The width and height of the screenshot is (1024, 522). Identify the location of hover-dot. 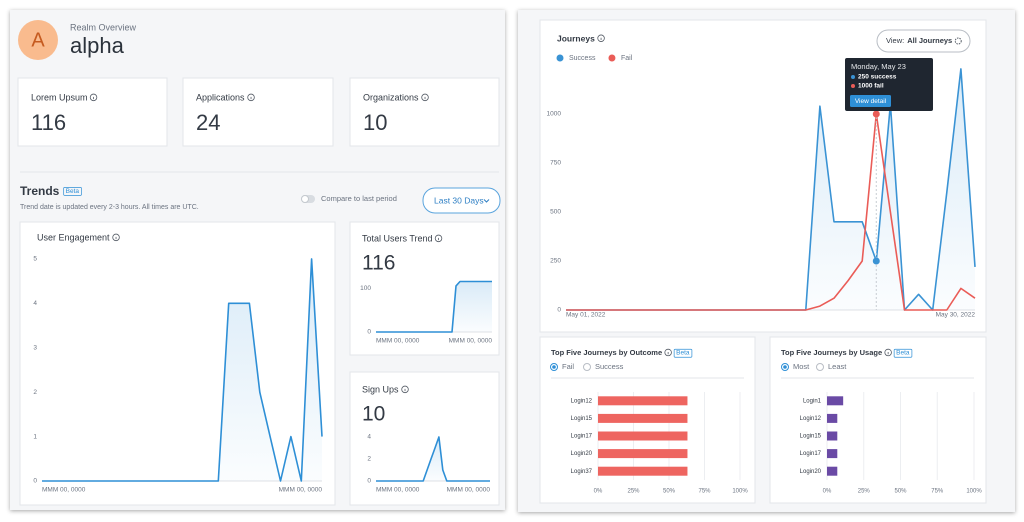
(876, 114).